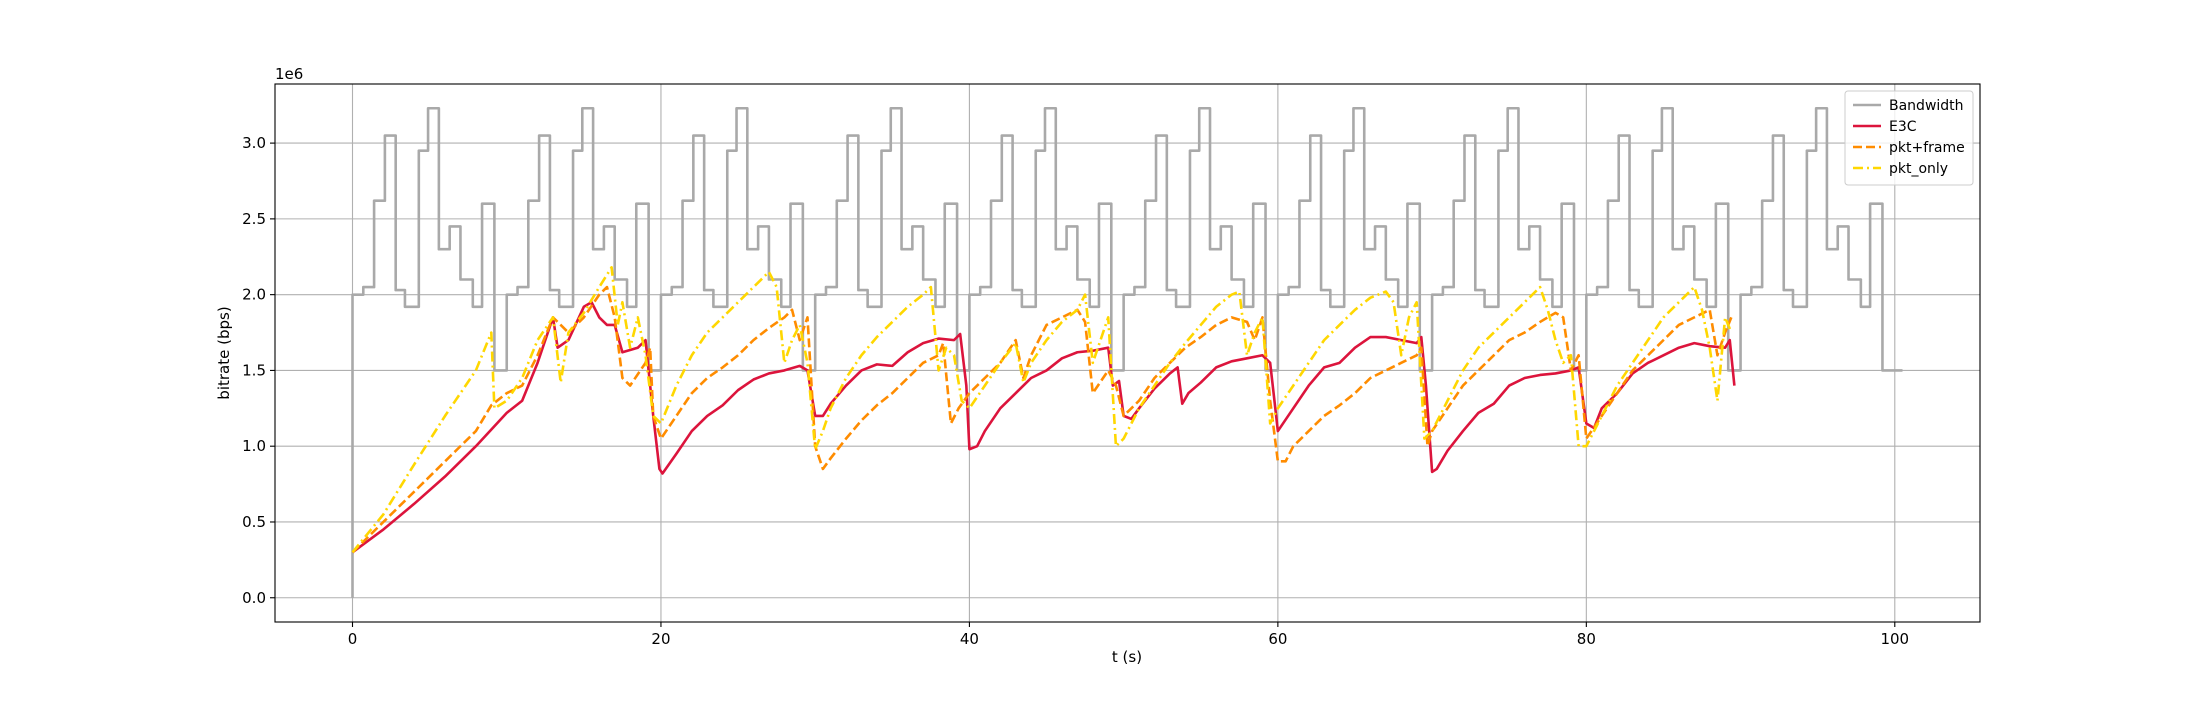 This screenshot has width=2200, height=704. Describe the element at coordinates (1903, 127) in the screenshot. I see `legend-label: E3C` at that location.